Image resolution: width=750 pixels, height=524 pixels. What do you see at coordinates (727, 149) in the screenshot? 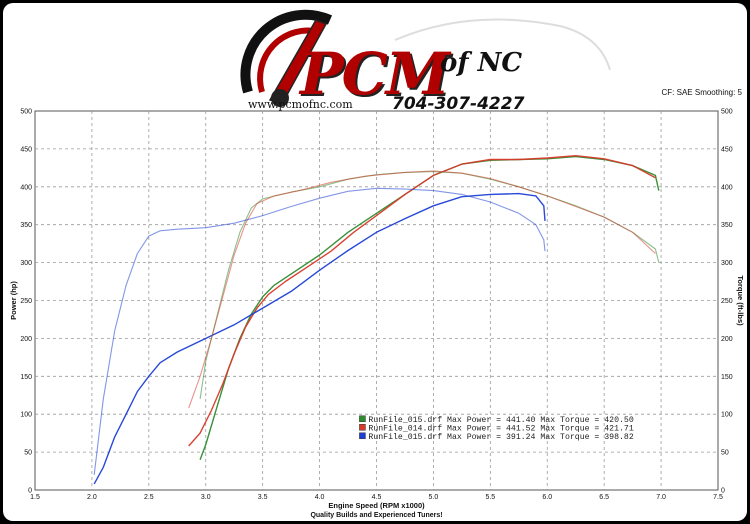
I see `y2-tick-label: 450` at bounding box center [727, 149].